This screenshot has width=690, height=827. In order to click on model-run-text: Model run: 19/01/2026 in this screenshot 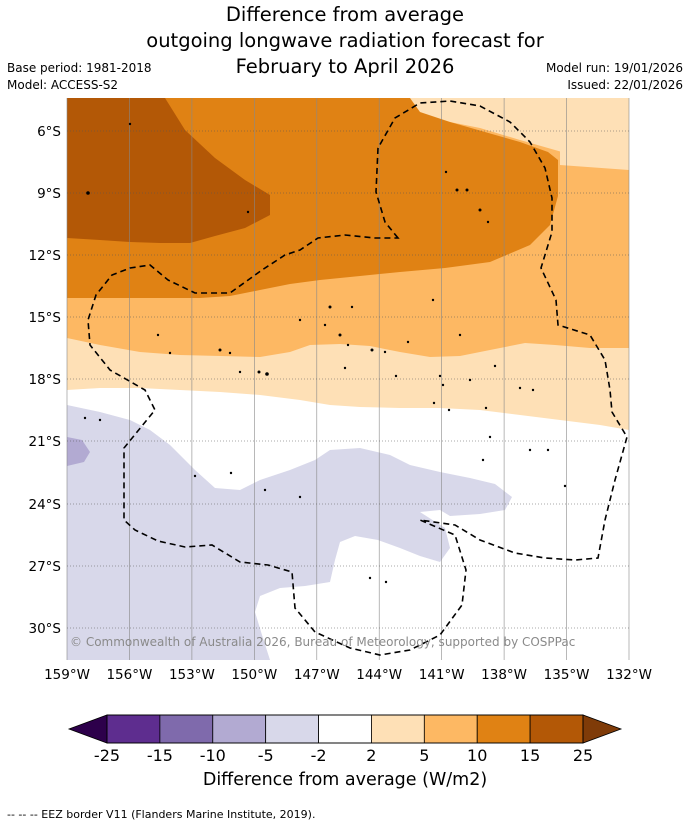, I will do `click(614, 68)`.